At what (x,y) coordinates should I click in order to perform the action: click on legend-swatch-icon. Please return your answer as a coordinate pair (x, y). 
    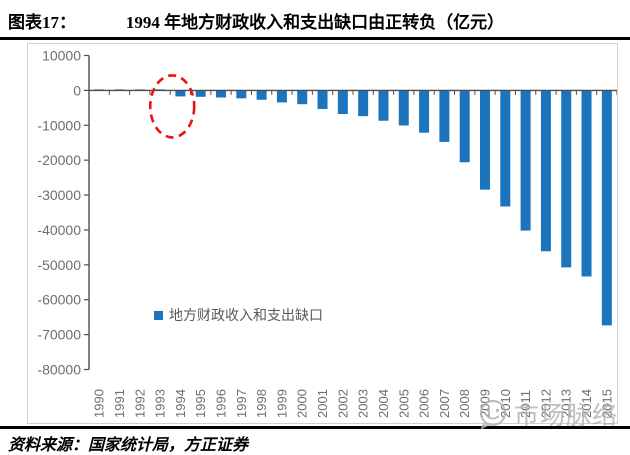
    Looking at the image, I should click on (158, 315).